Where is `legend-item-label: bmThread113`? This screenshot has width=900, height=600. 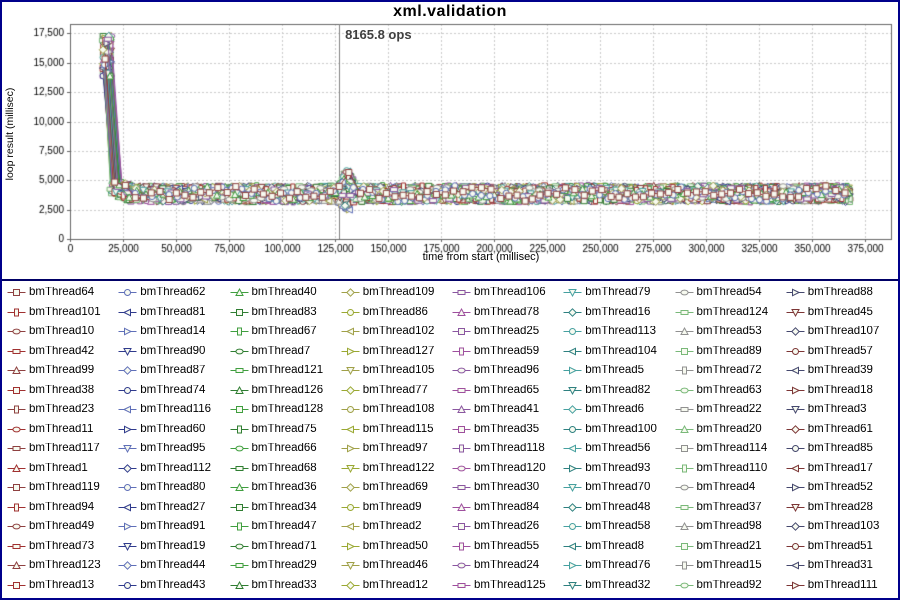 legend-item-label: bmThread113 is located at coordinates (620, 331).